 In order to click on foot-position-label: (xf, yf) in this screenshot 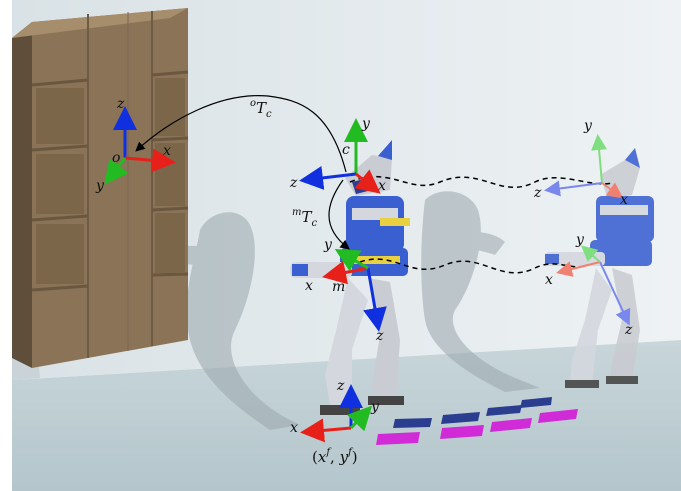, I will do `click(335, 456)`.